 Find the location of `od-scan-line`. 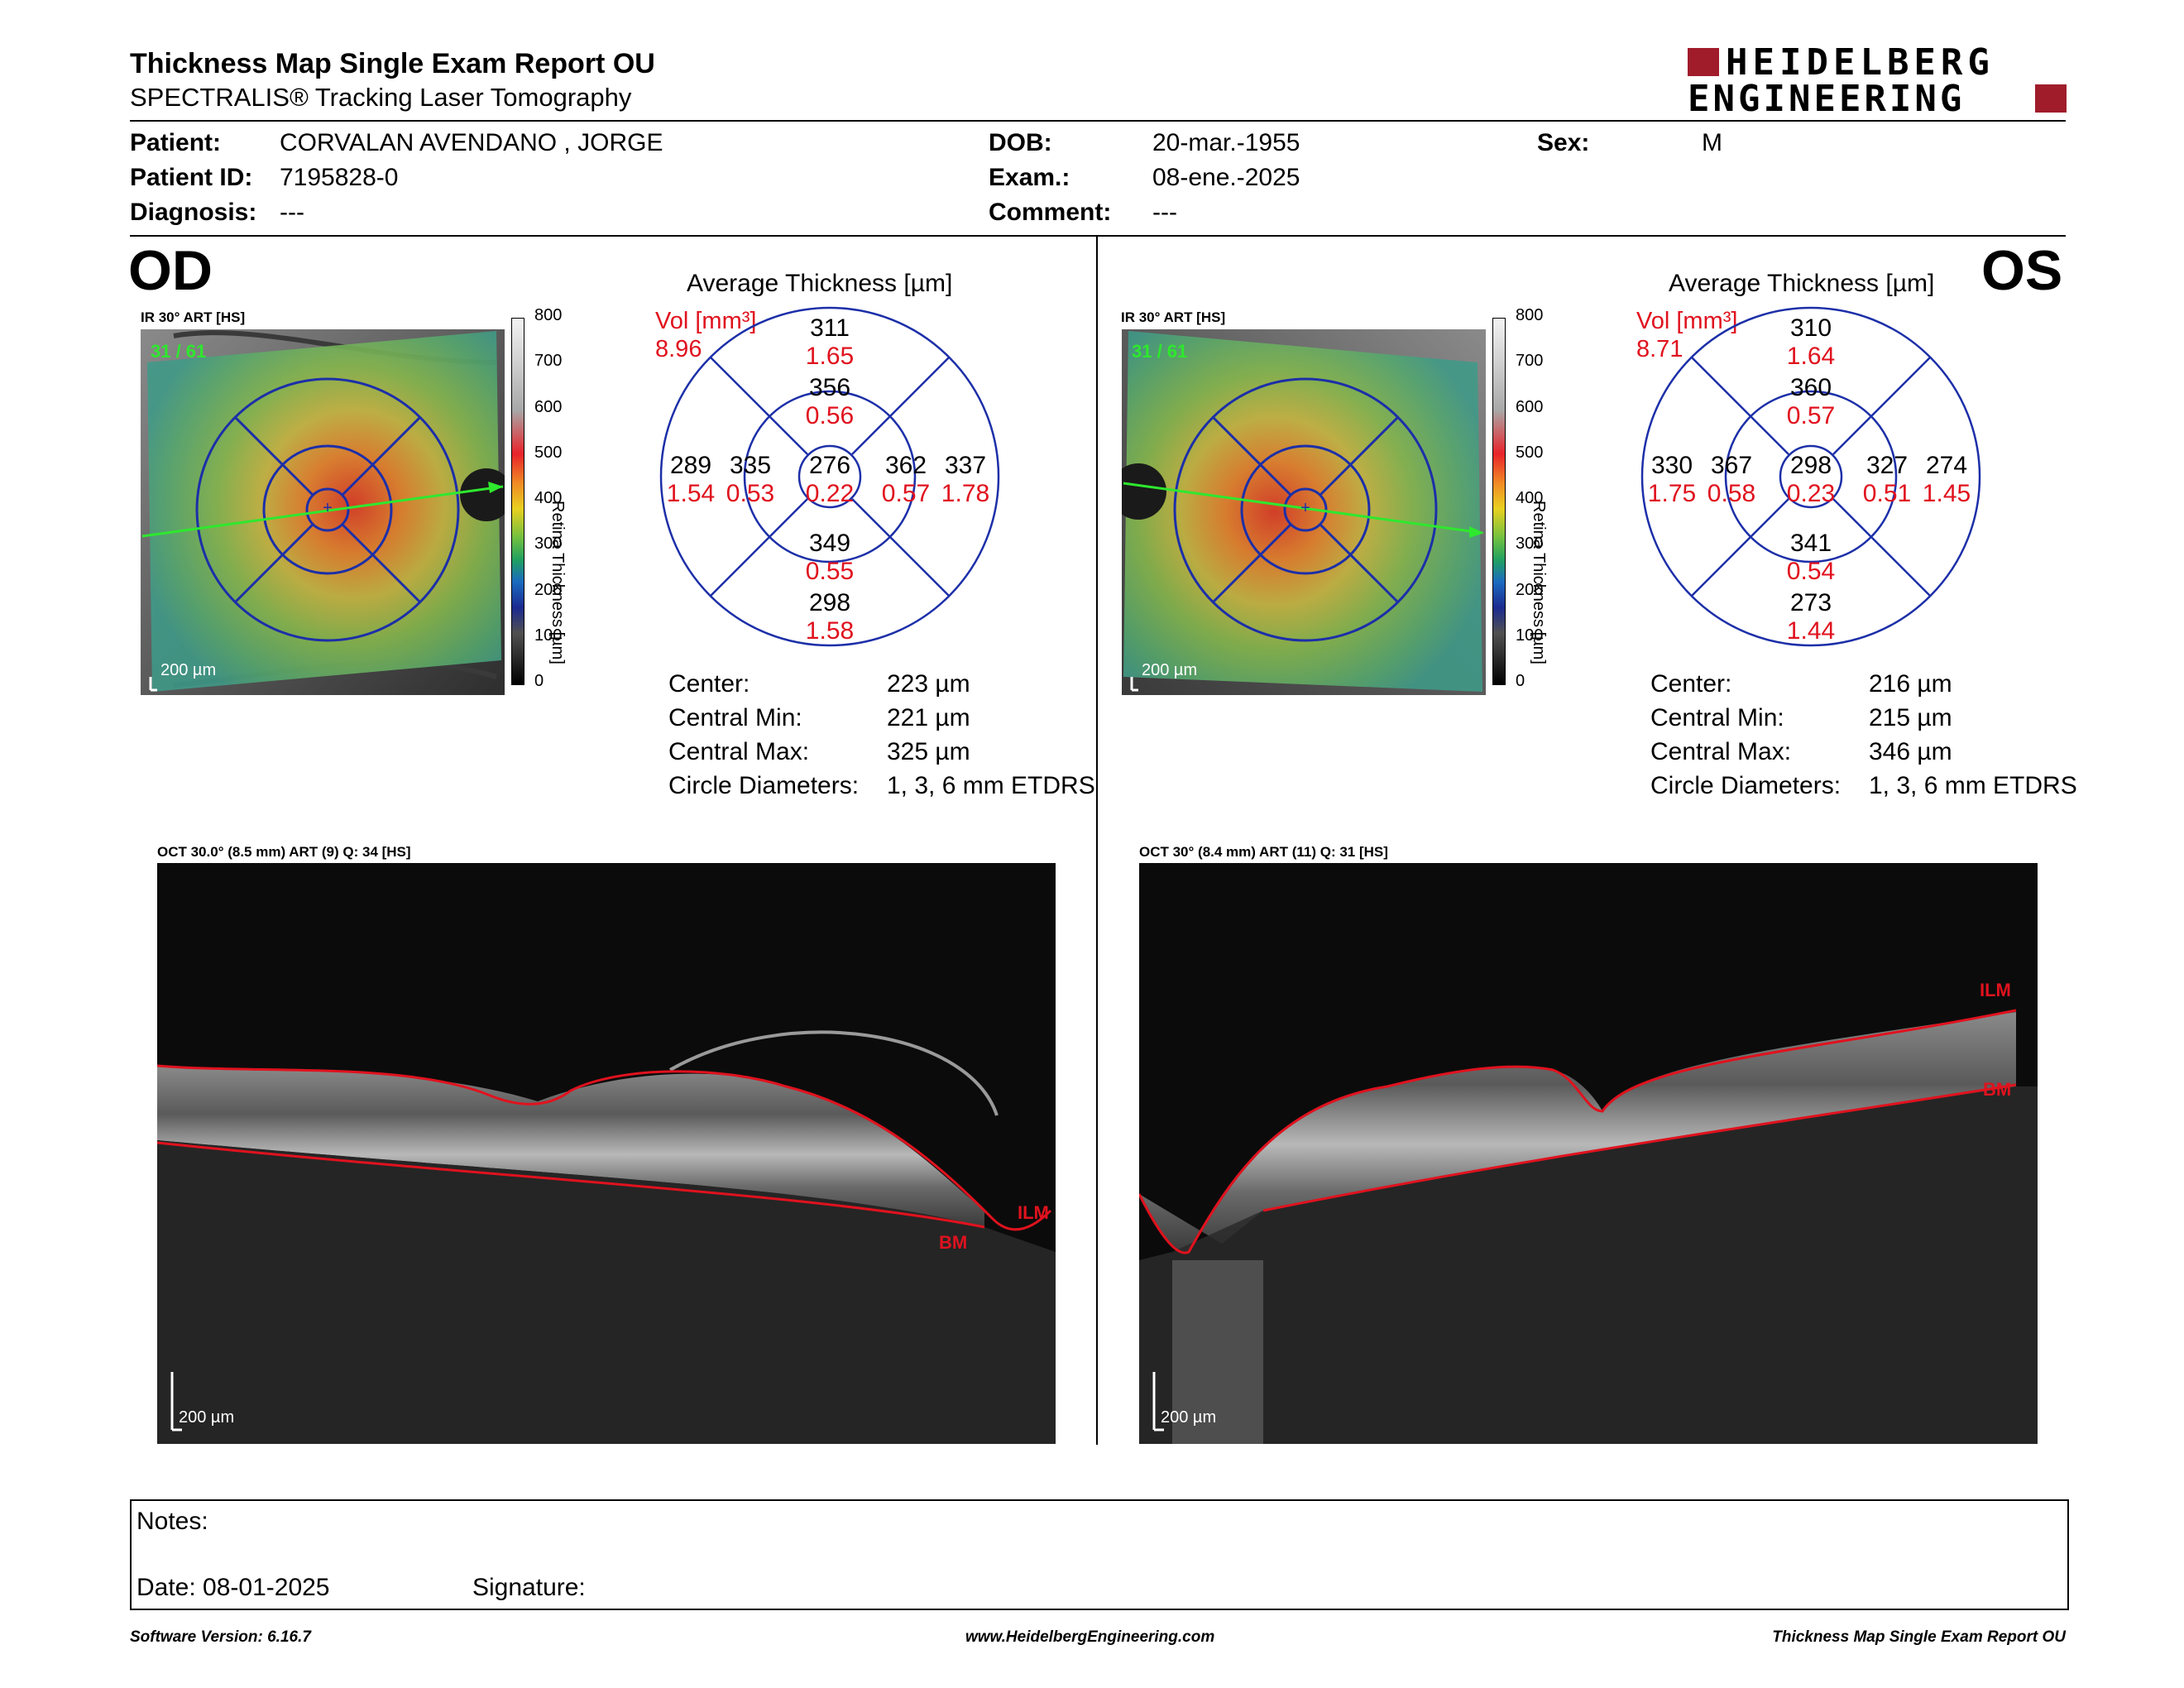

od-scan-line is located at coordinates (322, 511).